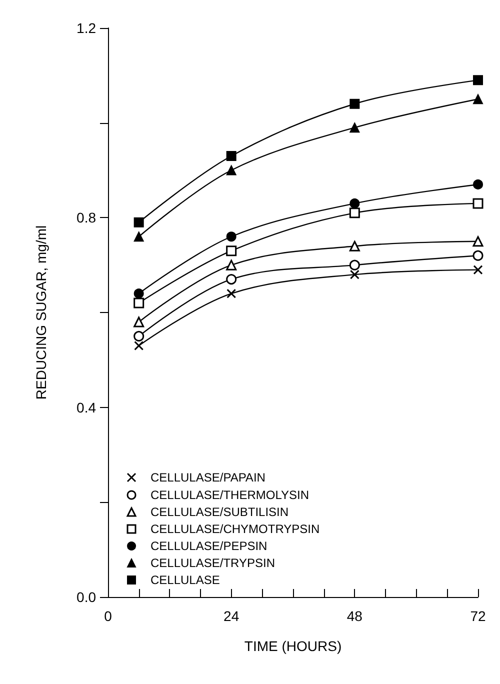 Image resolution: width=500 pixels, height=684 pixels. I want to click on y-tick-label: 1.2, so click(86, 28).